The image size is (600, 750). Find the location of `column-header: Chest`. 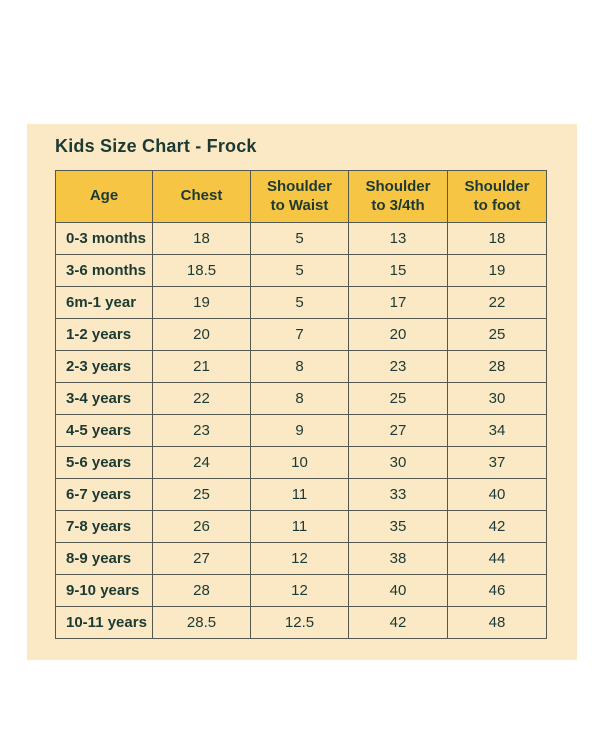

column-header: Chest is located at coordinates (201, 196).